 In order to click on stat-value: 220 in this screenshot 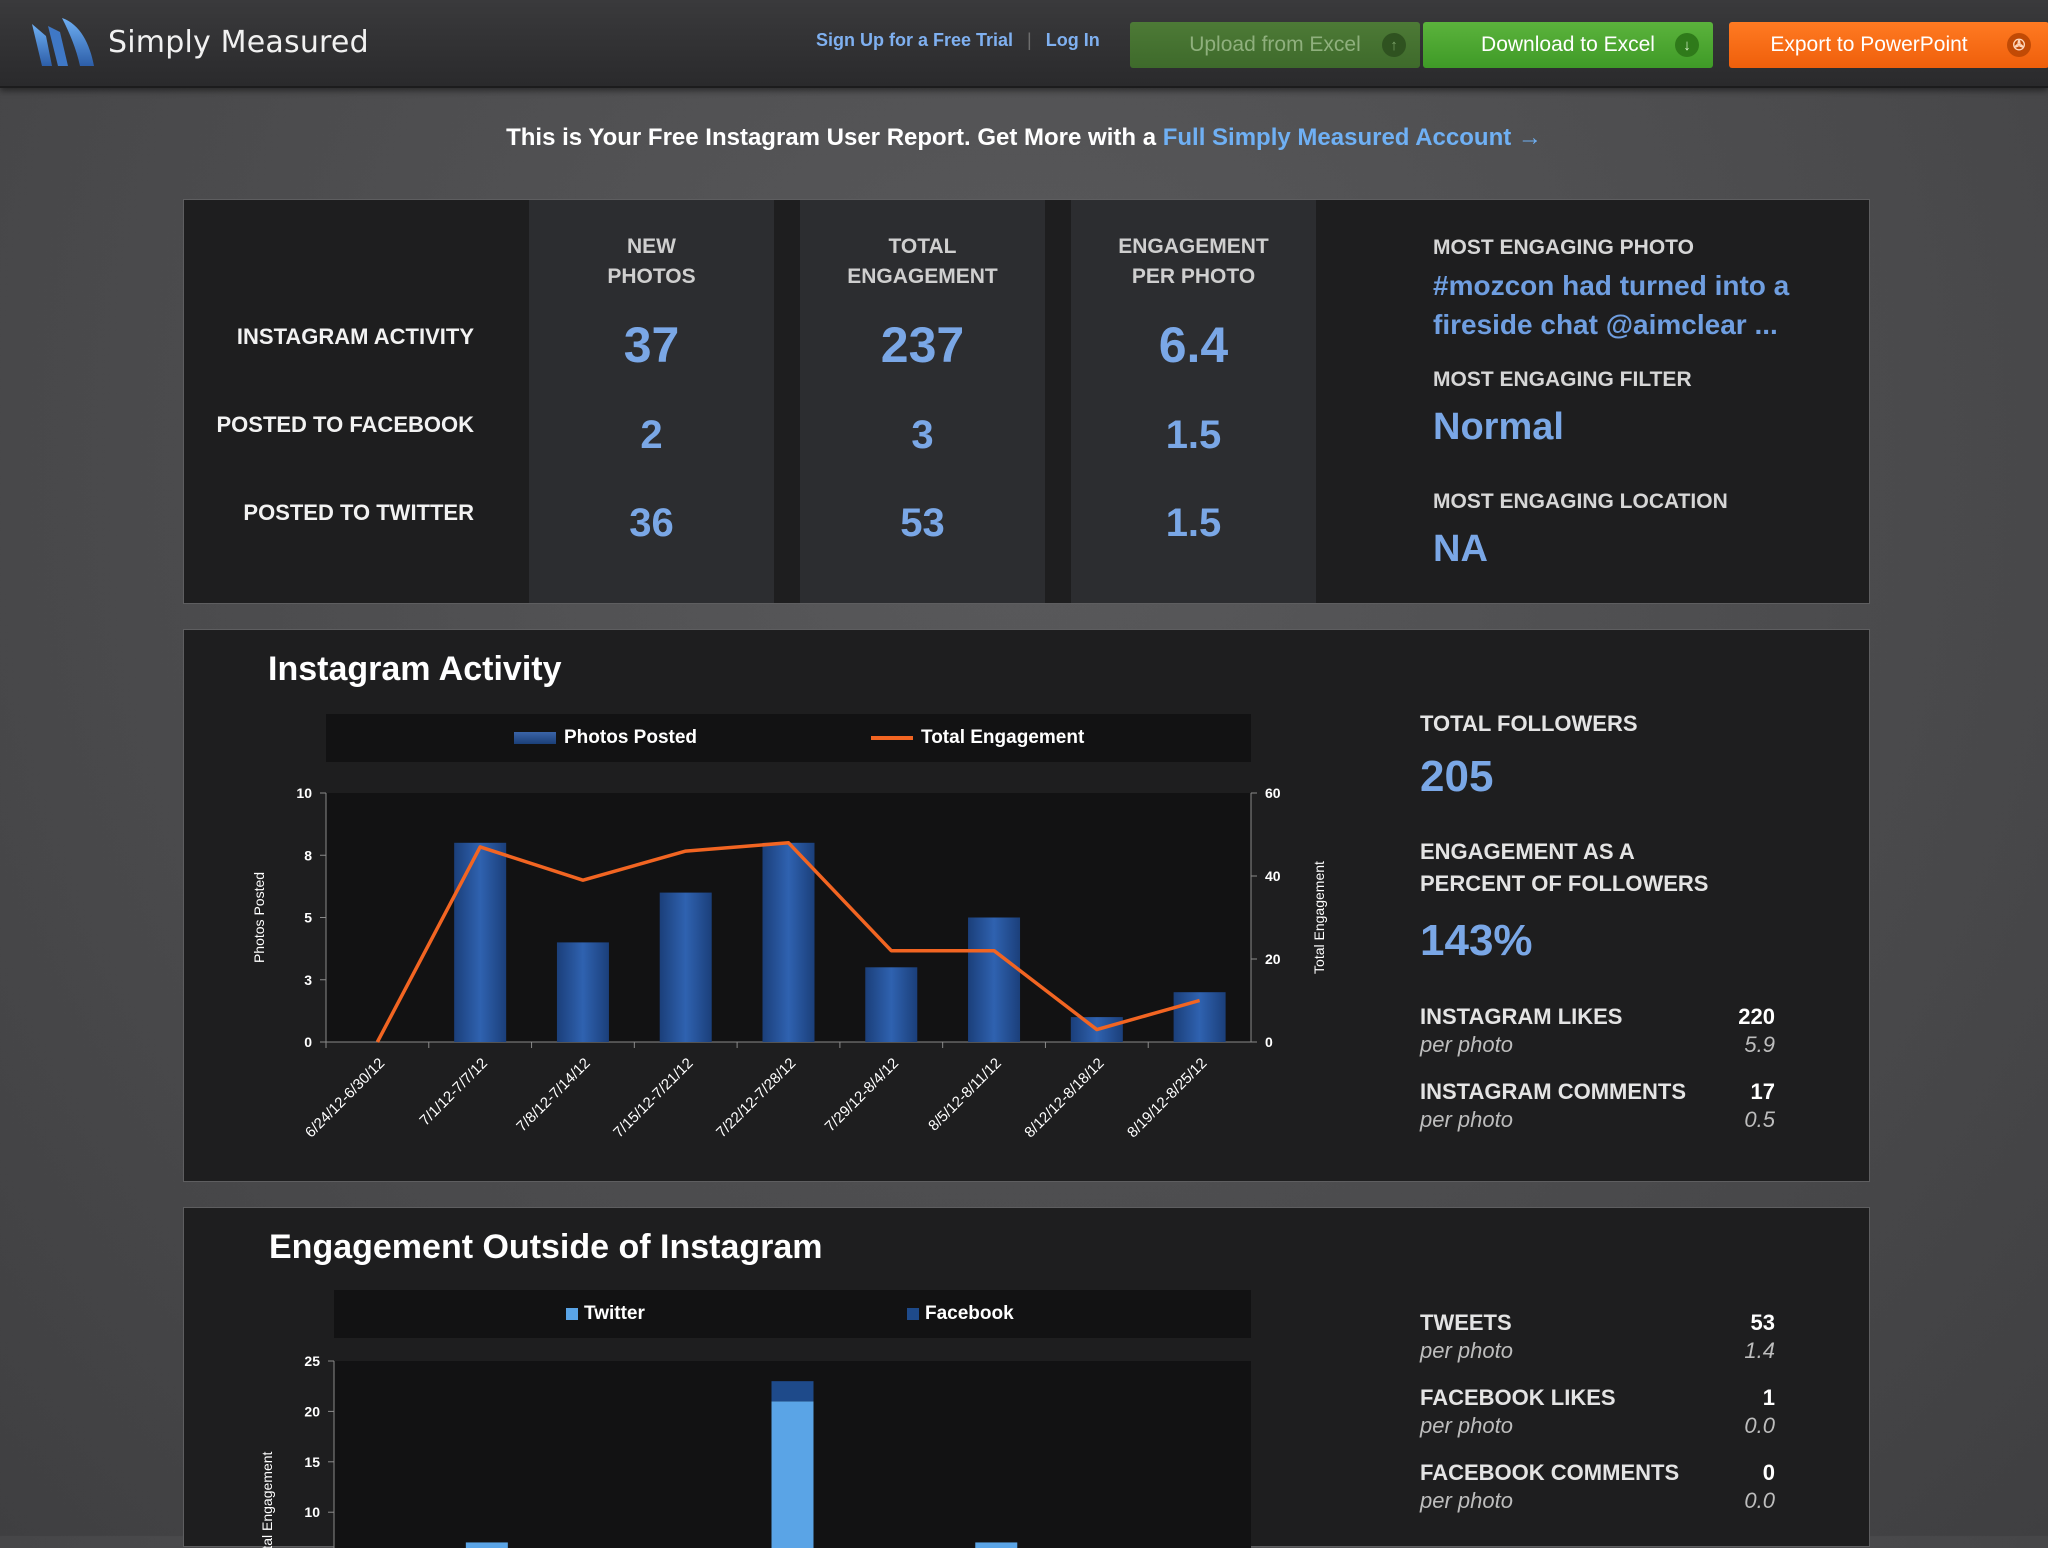, I will do `click(1756, 1016)`.